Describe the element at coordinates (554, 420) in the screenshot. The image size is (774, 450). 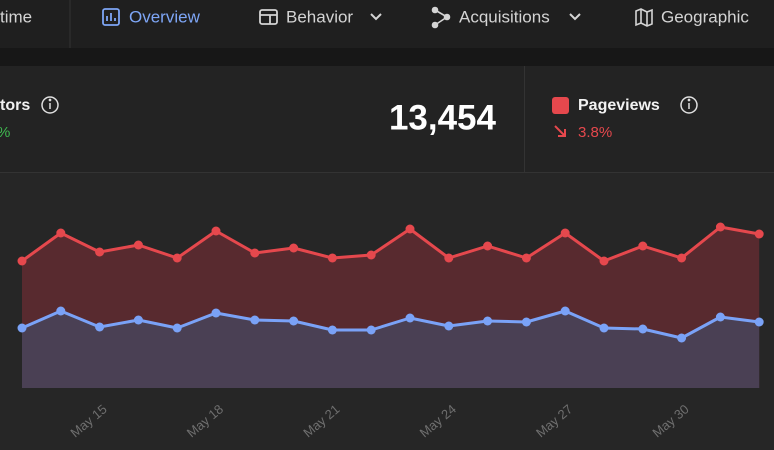
I see `x-tick-label: May 27` at that location.